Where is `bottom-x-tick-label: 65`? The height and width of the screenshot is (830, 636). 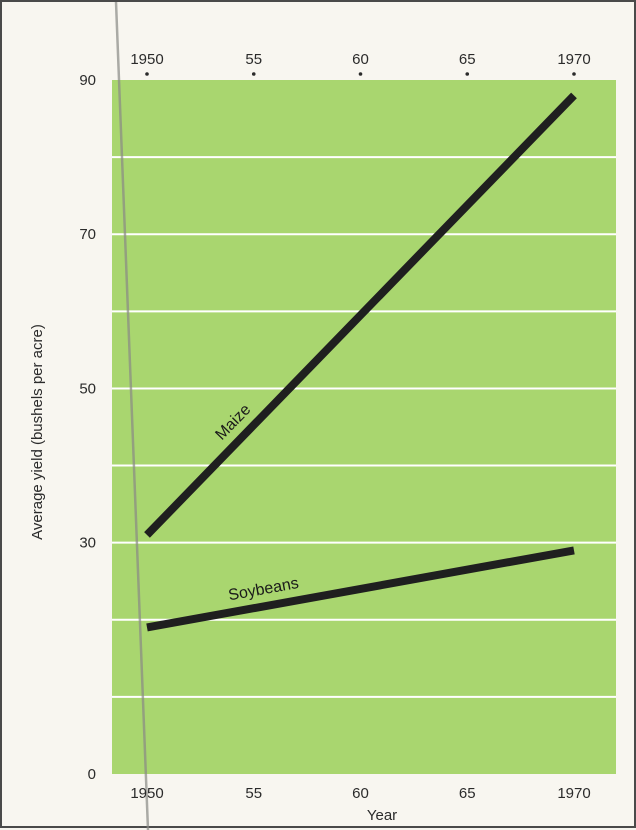 bottom-x-tick-label: 65 is located at coordinates (467, 793).